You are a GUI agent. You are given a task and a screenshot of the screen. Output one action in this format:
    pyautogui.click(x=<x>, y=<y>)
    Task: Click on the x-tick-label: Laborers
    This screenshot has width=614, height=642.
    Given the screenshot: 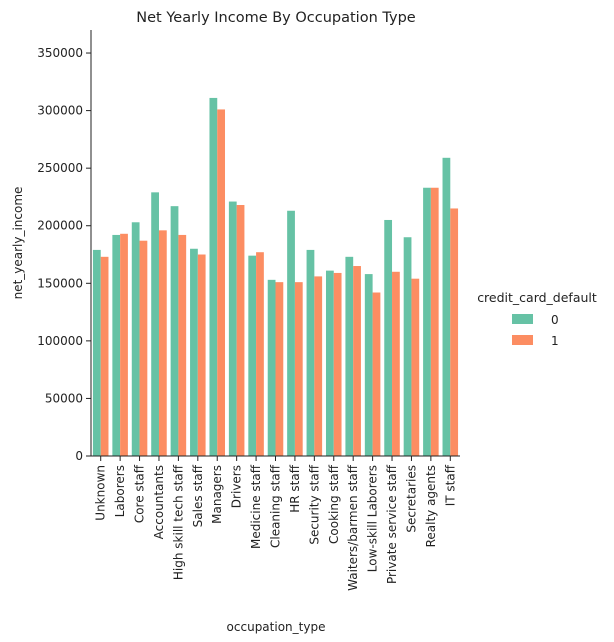 What is the action you would take?
    pyautogui.click(x=120, y=491)
    